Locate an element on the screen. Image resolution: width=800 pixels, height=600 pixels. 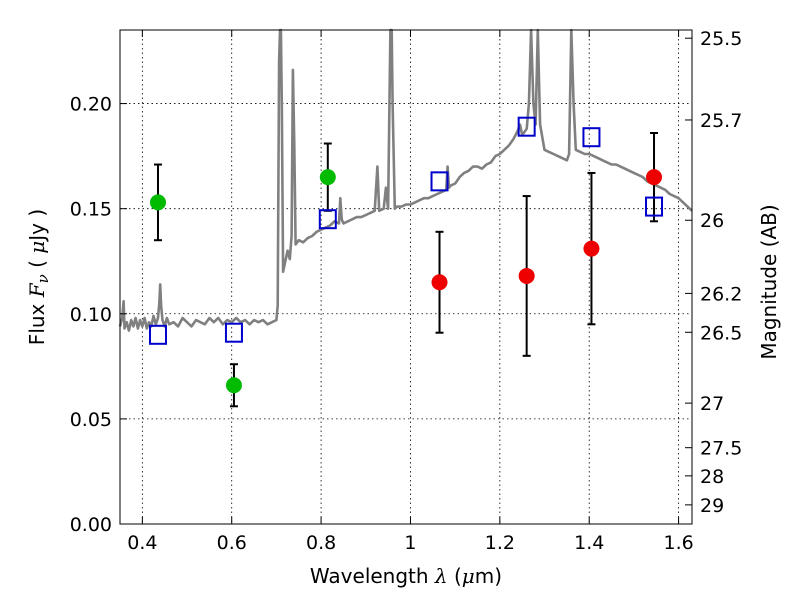
y2-axis-label: Magnitude (AB) is located at coordinates (769, 281).